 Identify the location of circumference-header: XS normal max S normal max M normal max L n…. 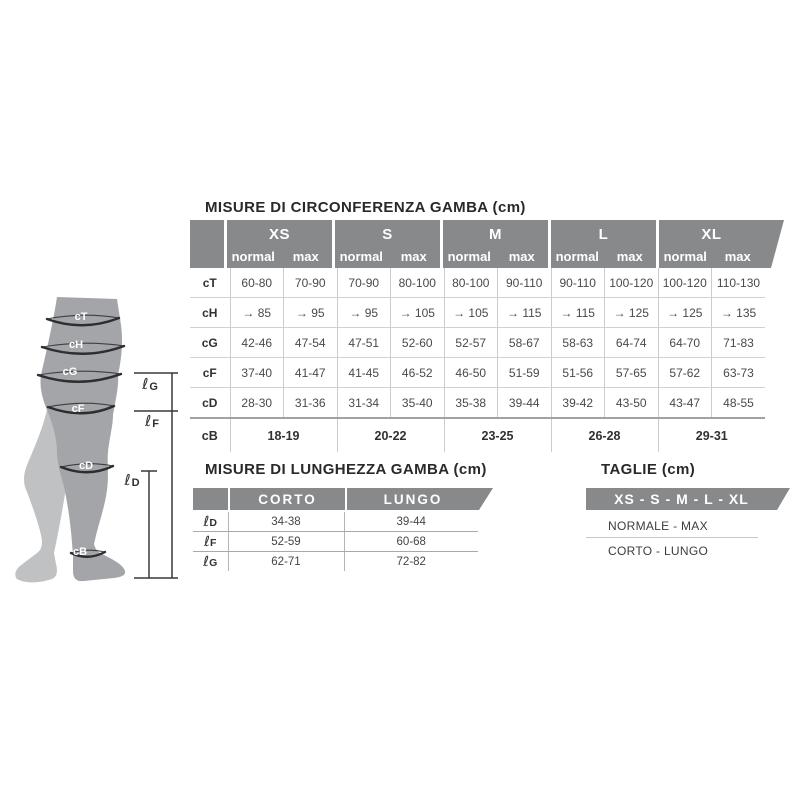
(487, 244).